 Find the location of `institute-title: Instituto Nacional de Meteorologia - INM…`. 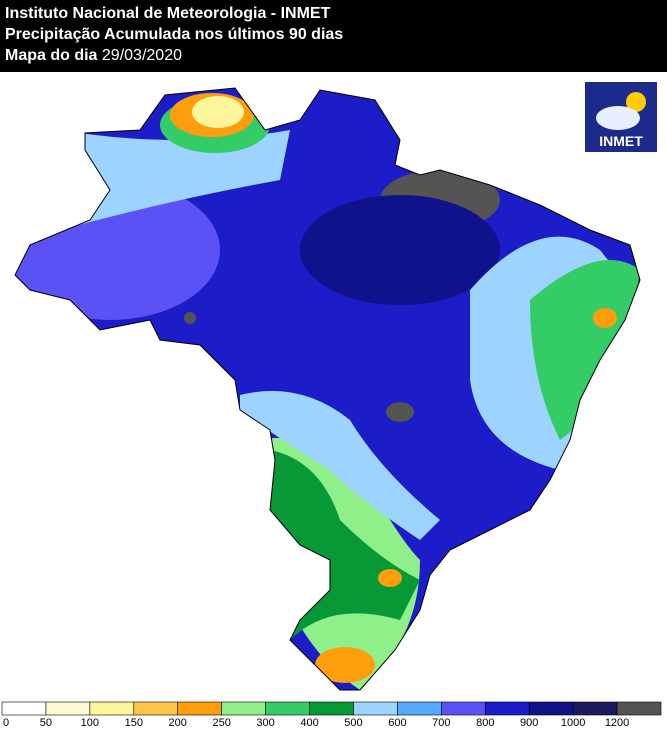

institute-title: Instituto Nacional de Meteorologia - INM… is located at coordinates (168, 13).